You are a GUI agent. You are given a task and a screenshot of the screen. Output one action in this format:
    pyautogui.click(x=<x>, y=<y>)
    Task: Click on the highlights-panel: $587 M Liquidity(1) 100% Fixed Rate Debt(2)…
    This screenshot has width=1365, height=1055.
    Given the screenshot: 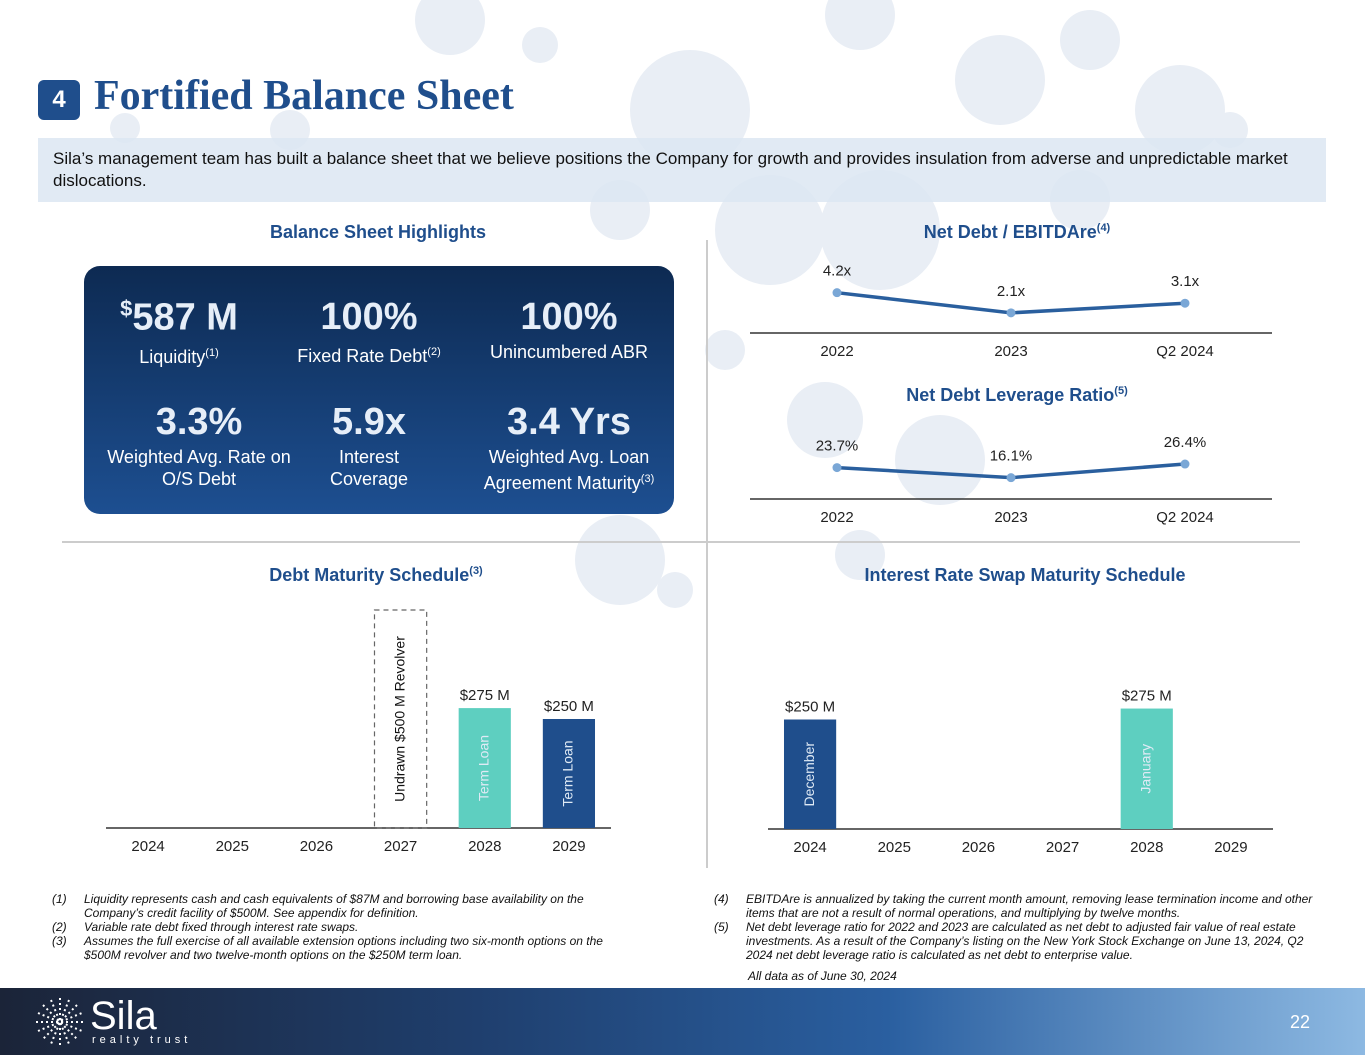 What is the action you would take?
    pyautogui.click(x=379, y=390)
    